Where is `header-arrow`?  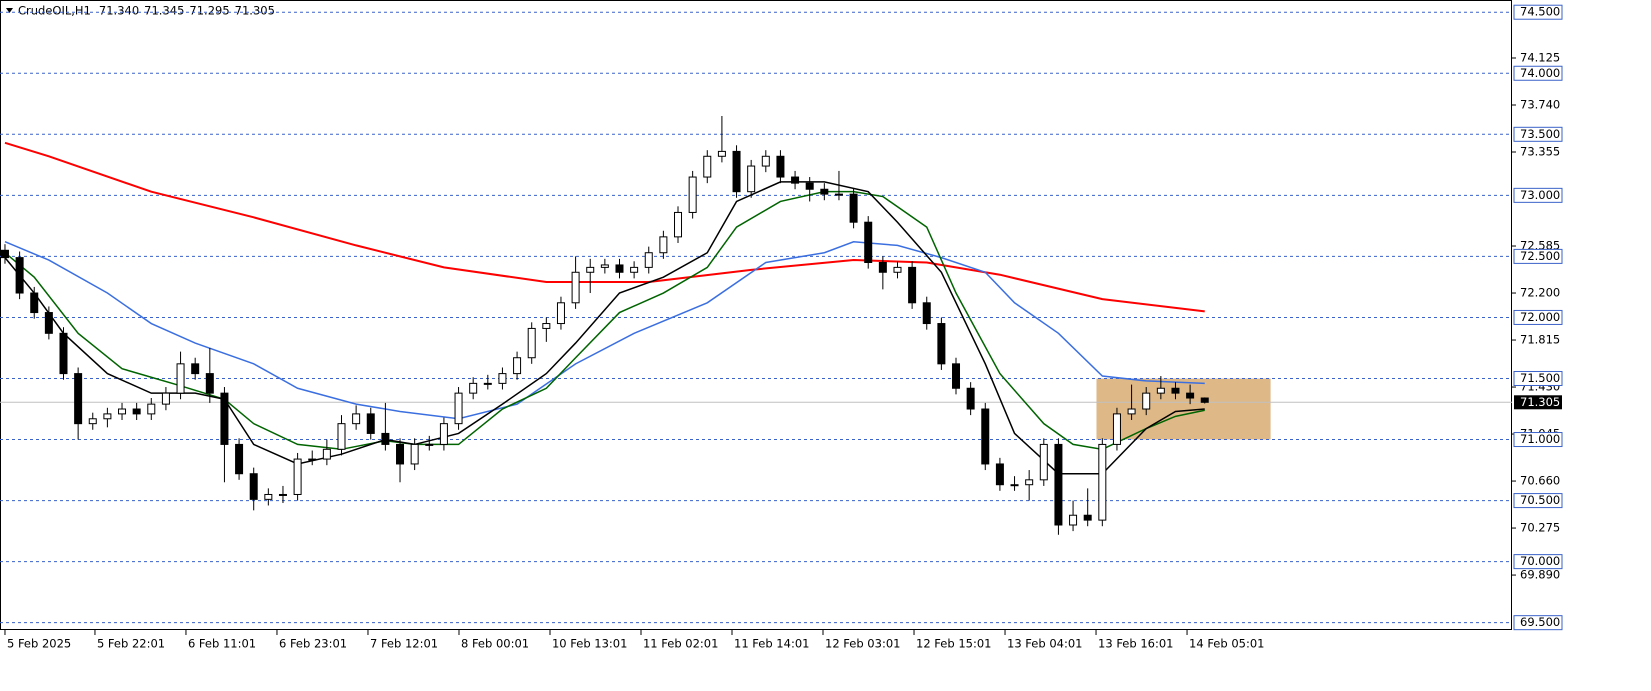
header-arrow is located at coordinates (9, 10).